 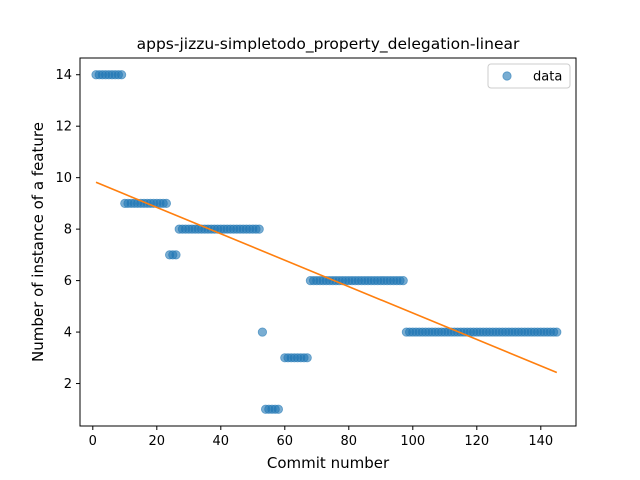 I want to click on y-axis-label: Number of instance of a feature, so click(x=38, y=242).